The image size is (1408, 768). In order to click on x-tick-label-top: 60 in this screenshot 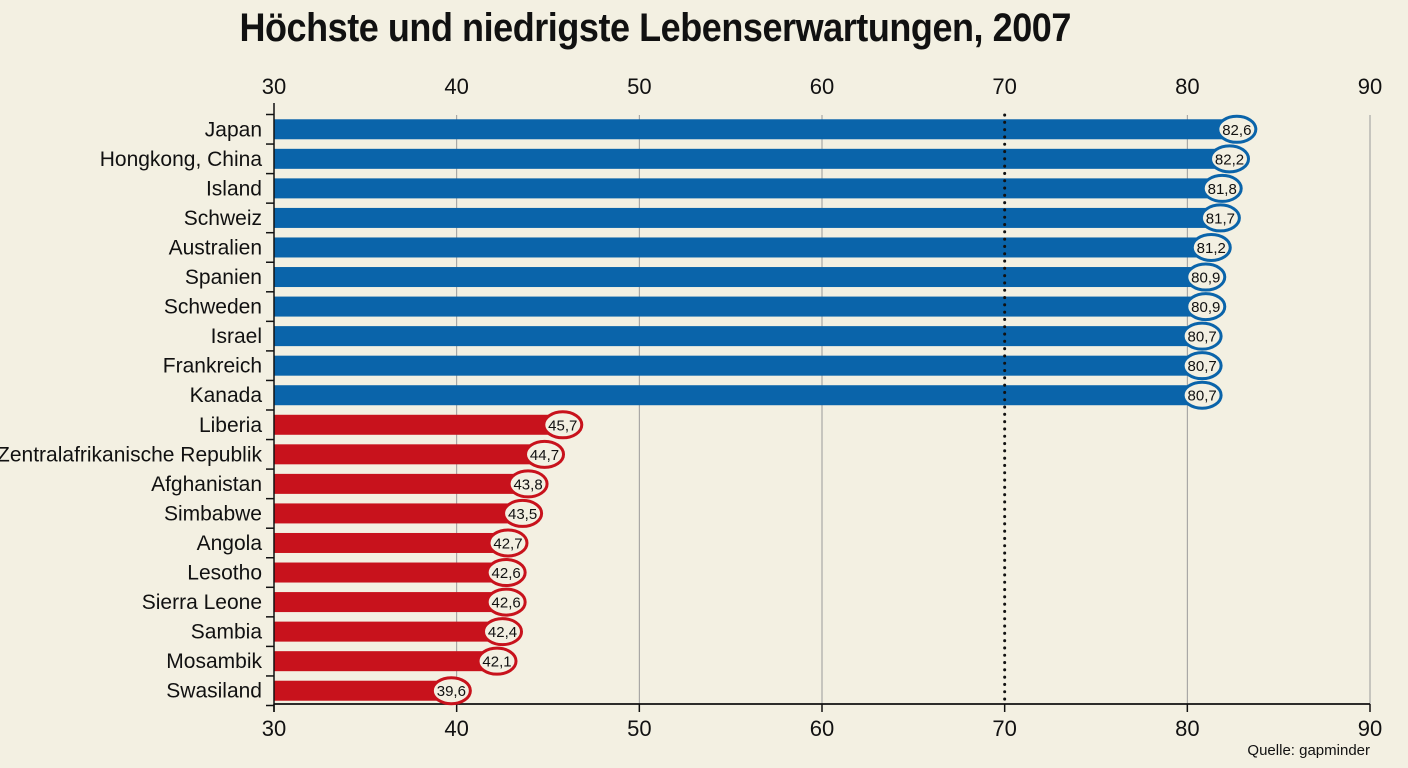, I will do `click(822, 86)`.